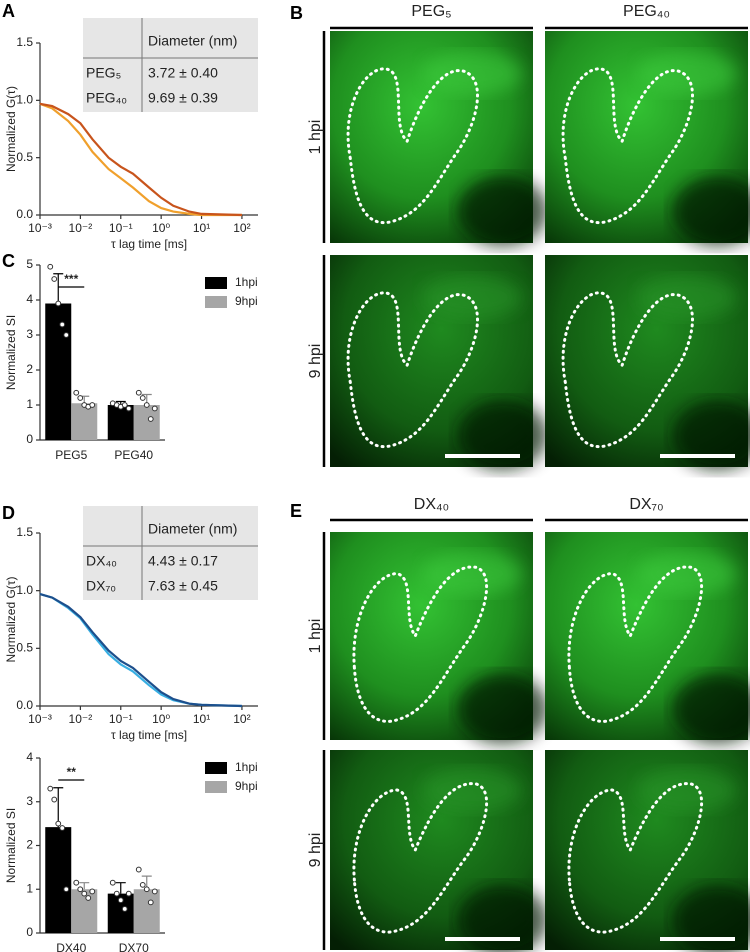 Image resolution: width=750 pixels, height=952 pixels. Describe the element at coordinates (134, 946) in the screenshot. I see `x-tick-label: DX70` at that location.